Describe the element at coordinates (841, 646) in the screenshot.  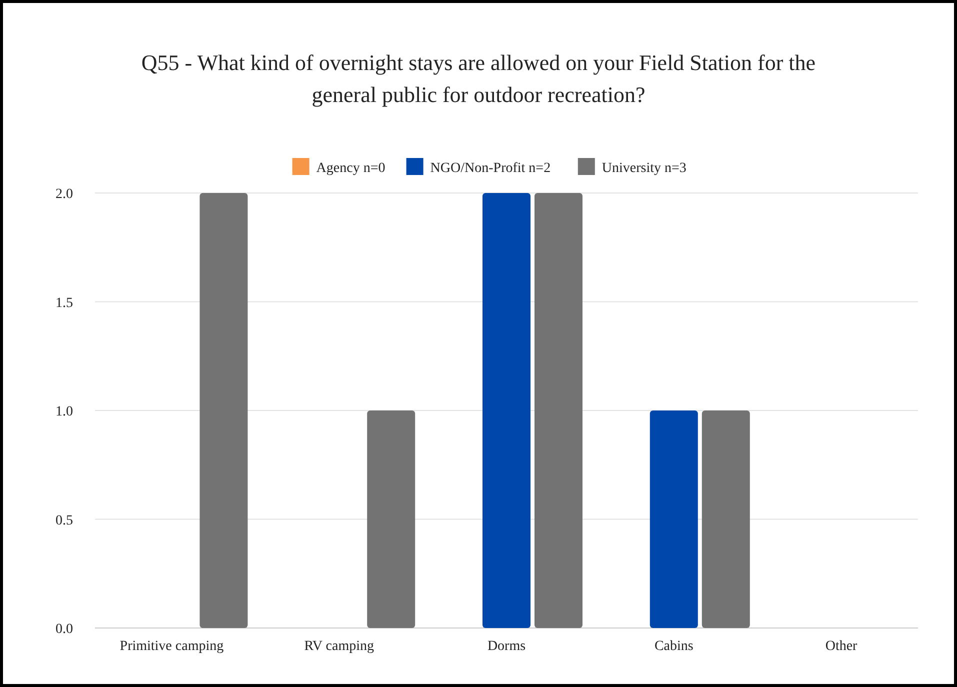
I see `x-tick-label: Other` at that location.